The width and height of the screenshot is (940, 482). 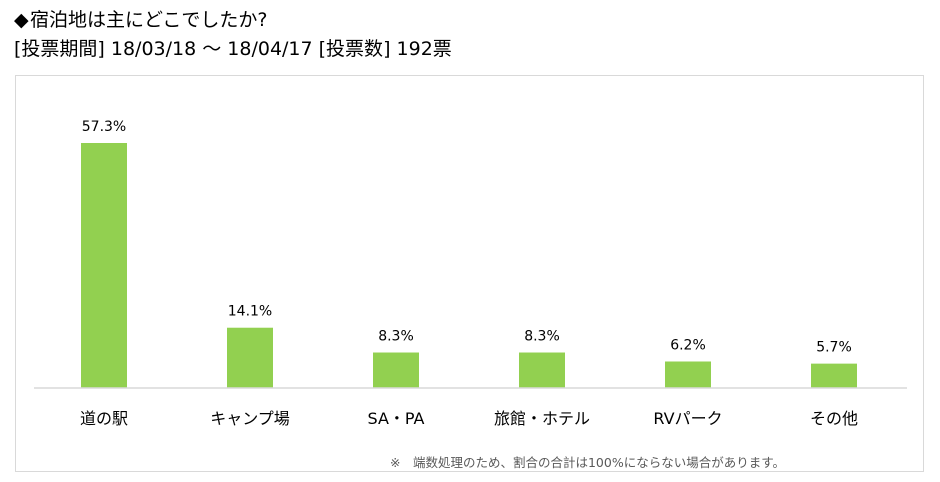 I want to click on category-label-0: 道の駅, so click(x=104, y=418).